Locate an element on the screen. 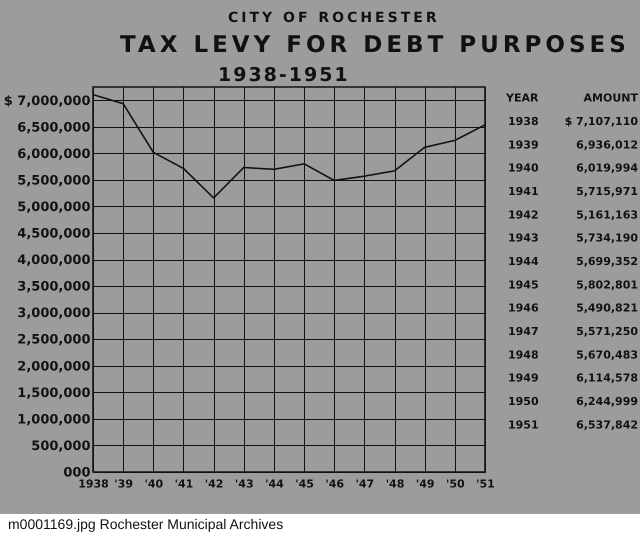  y-tick-label: 2,500,000 is located at coordinates (53, 340).